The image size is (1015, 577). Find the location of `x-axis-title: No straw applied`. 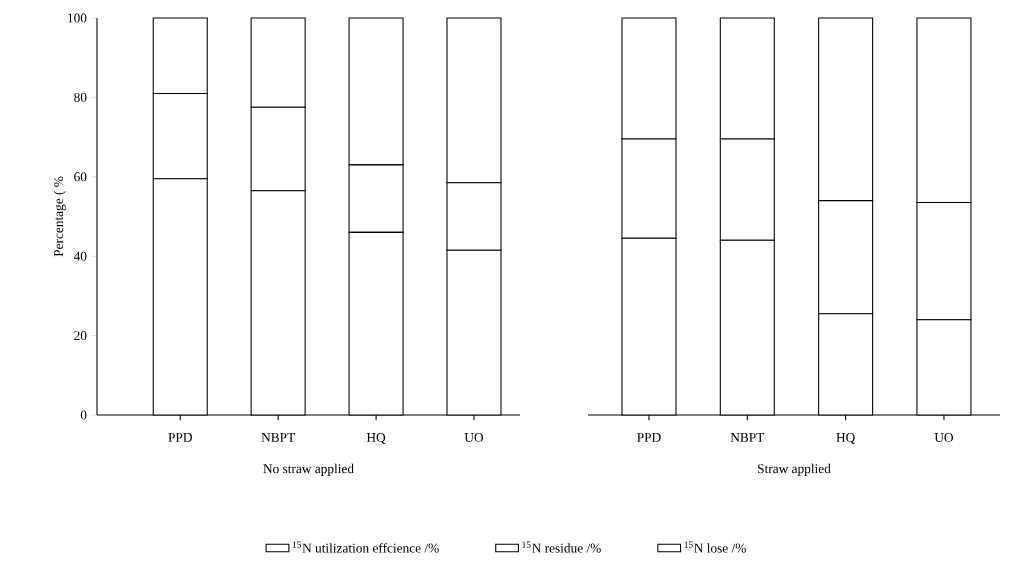

x-axis-title: No straw applied is located at coordinates (308, 469).